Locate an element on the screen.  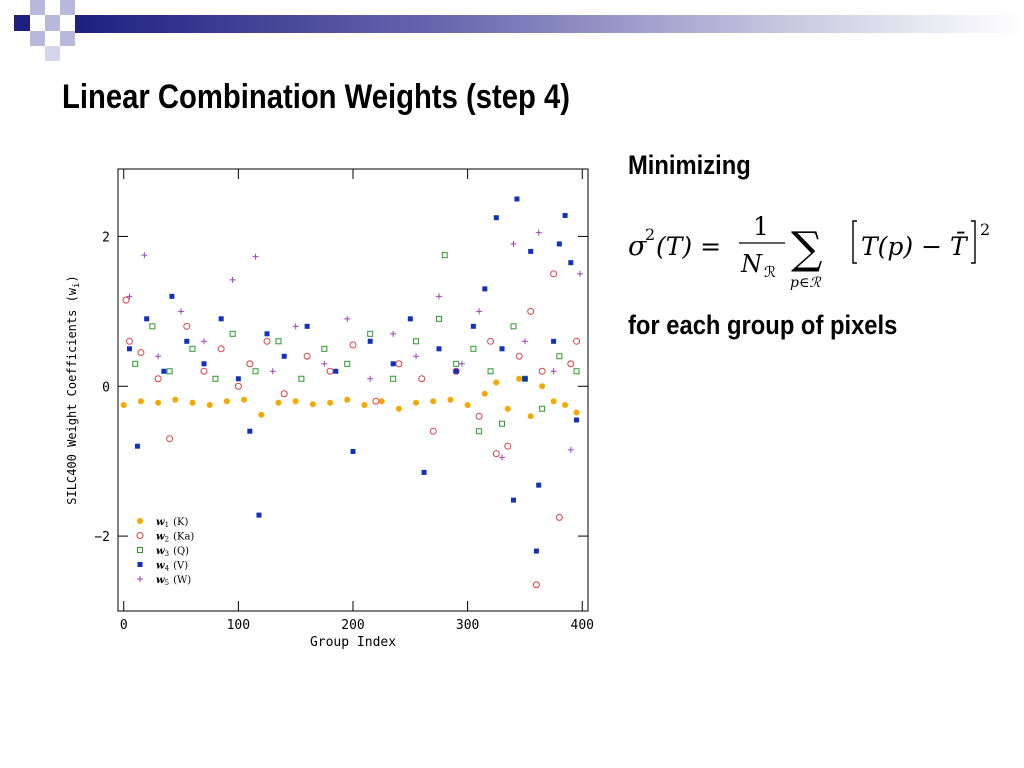
x-tick-label: 200 is located at coordinates (352, 625).